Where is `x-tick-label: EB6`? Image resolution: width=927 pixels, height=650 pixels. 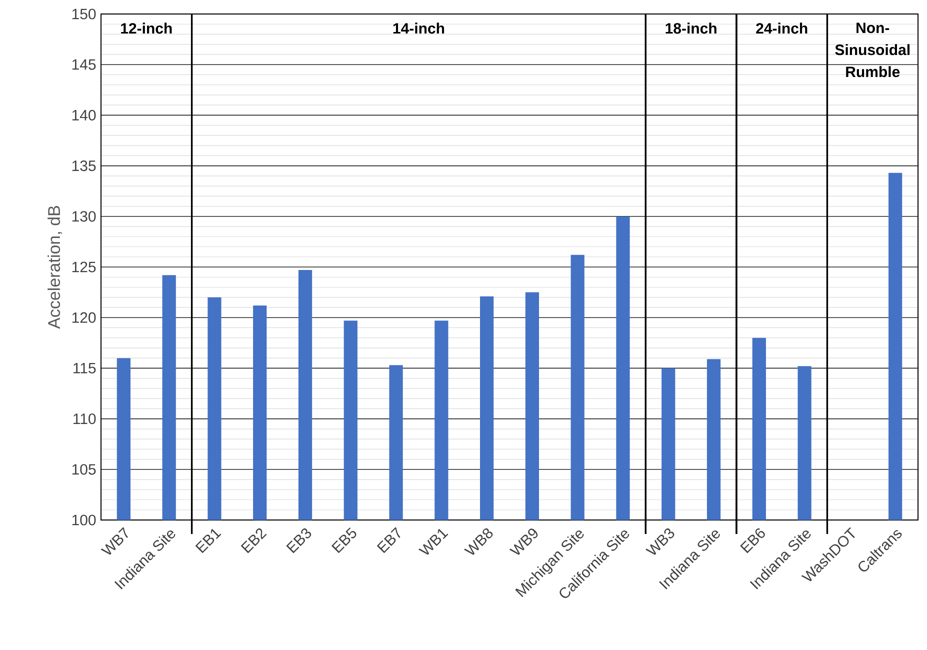
x-tick-label: EB6 is located at coordinates (752, 541).